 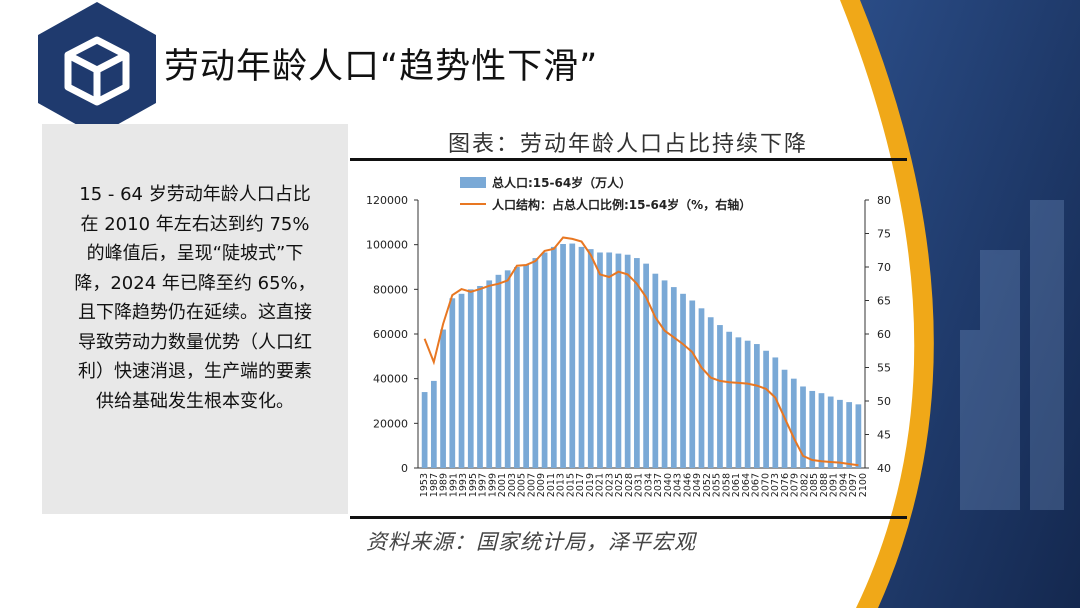 I want to click on x-tick-label: 2011, so click(x=551, y=485).